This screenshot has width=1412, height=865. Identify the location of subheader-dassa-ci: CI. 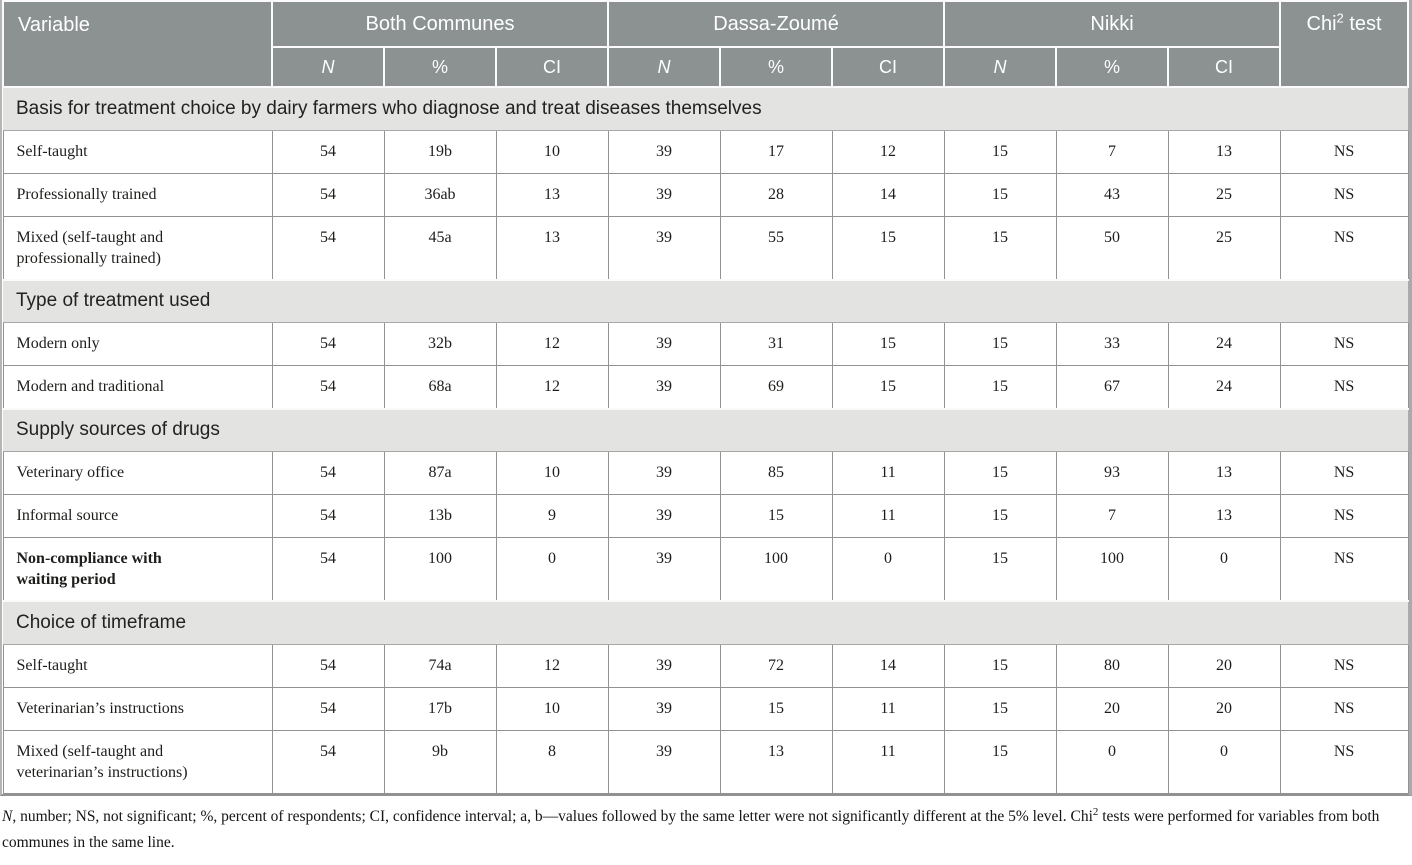
(888, 67).